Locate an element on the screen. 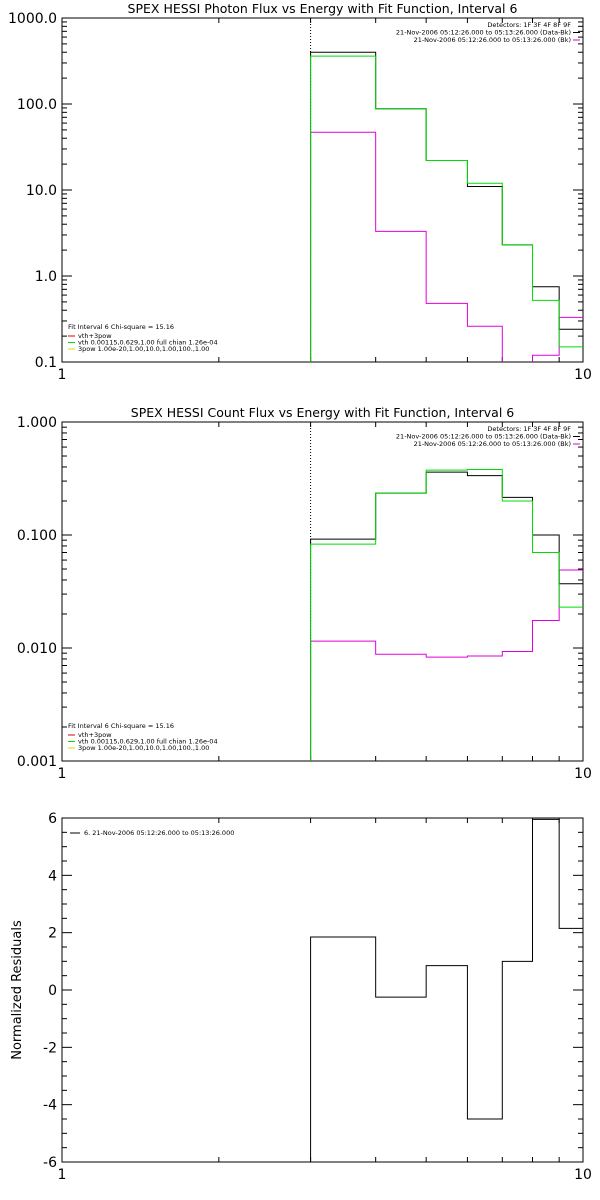  y-tick-label: -2 is located at coordinates (50, 1048).